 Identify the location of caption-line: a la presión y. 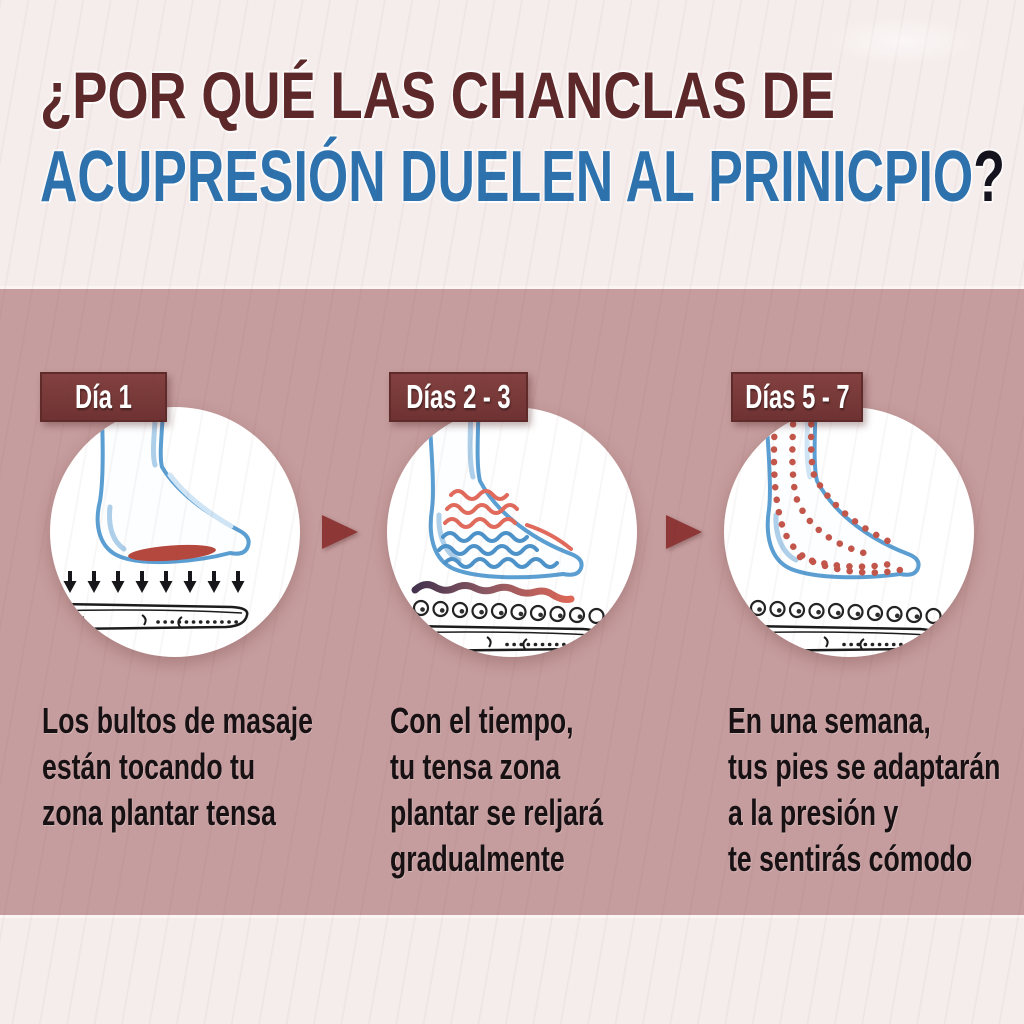
(813, 812).